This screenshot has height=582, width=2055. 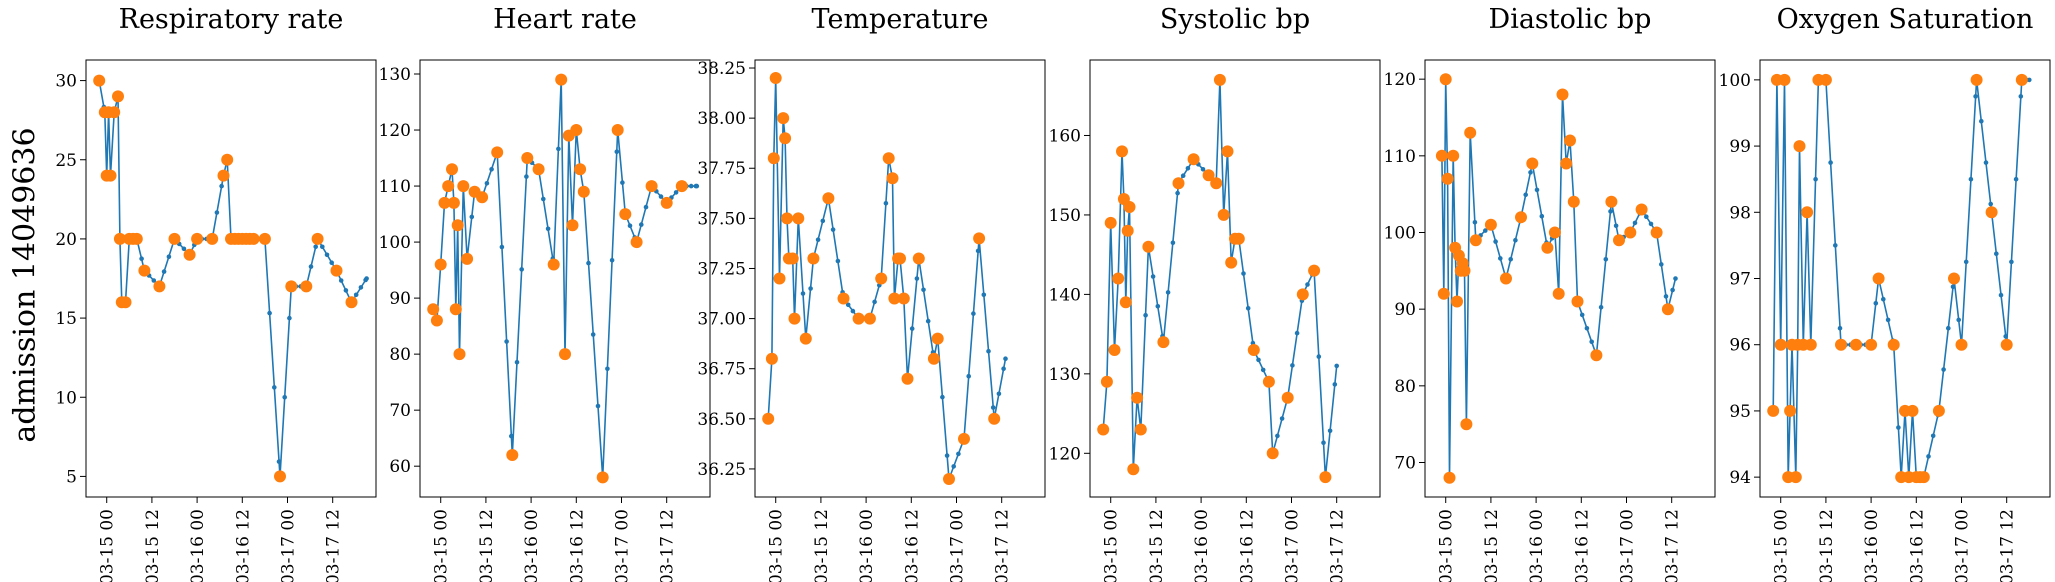 What do you see at coordinates (1235, 19) in the screenshot?
I see `chart-title: Systolic bp` at bounding box center [1235, 19].